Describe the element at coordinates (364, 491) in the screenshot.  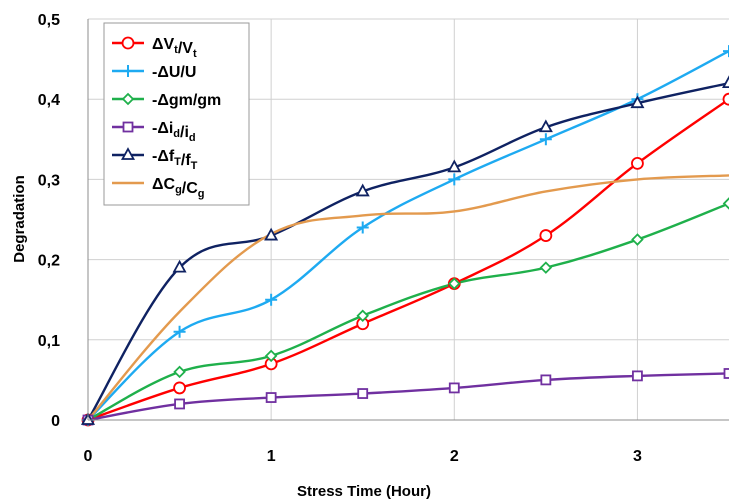
I see `x-axis-title: Stress Time (Hour)` at that location.